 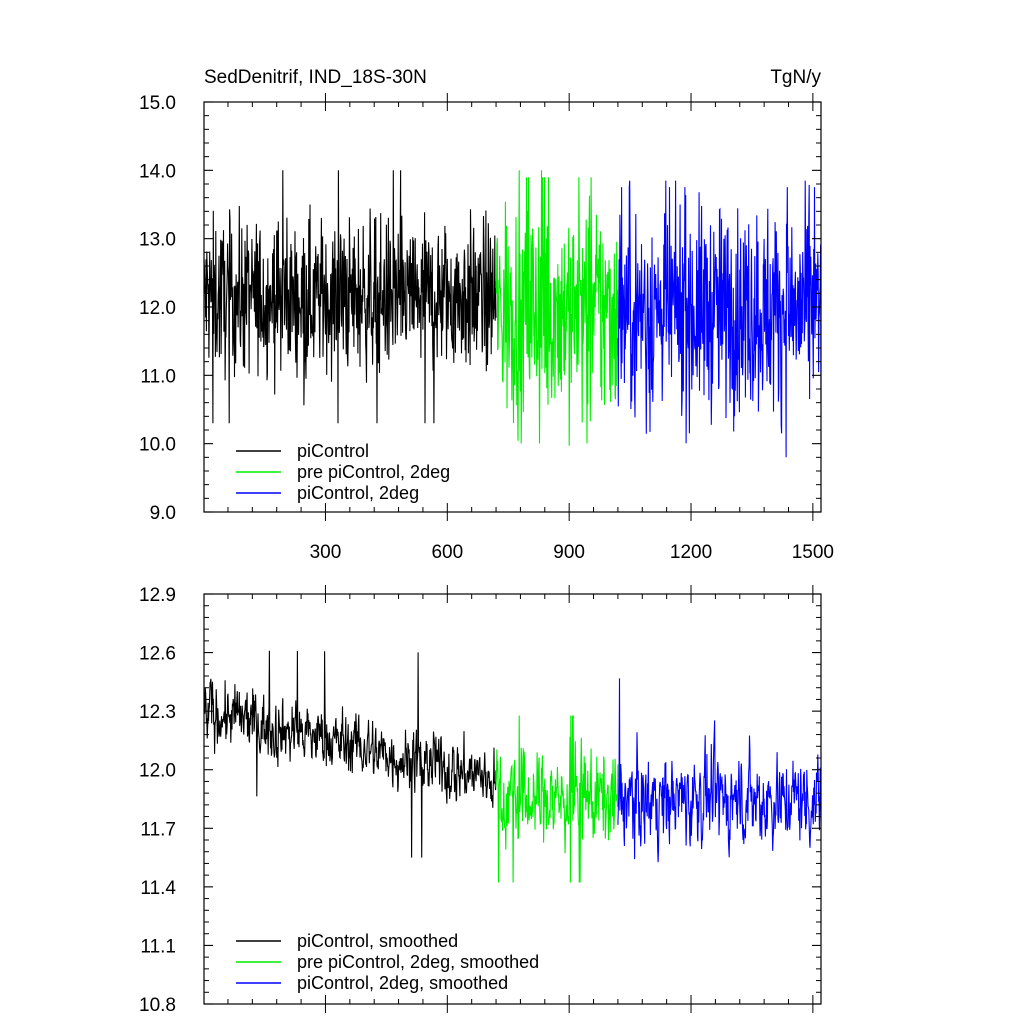 What do you see at coordinates (358, 493) in the screenshot?
I see `legend-label: piControl, 2deg` at bounding box center [358, 493].